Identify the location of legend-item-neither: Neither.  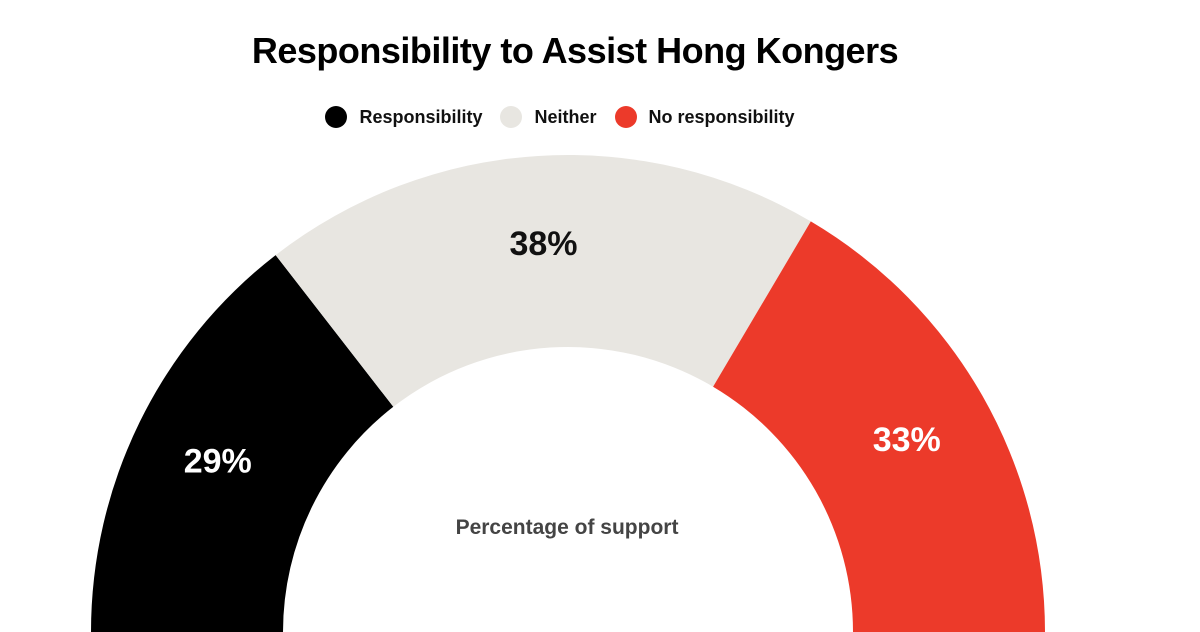
(548, 117).